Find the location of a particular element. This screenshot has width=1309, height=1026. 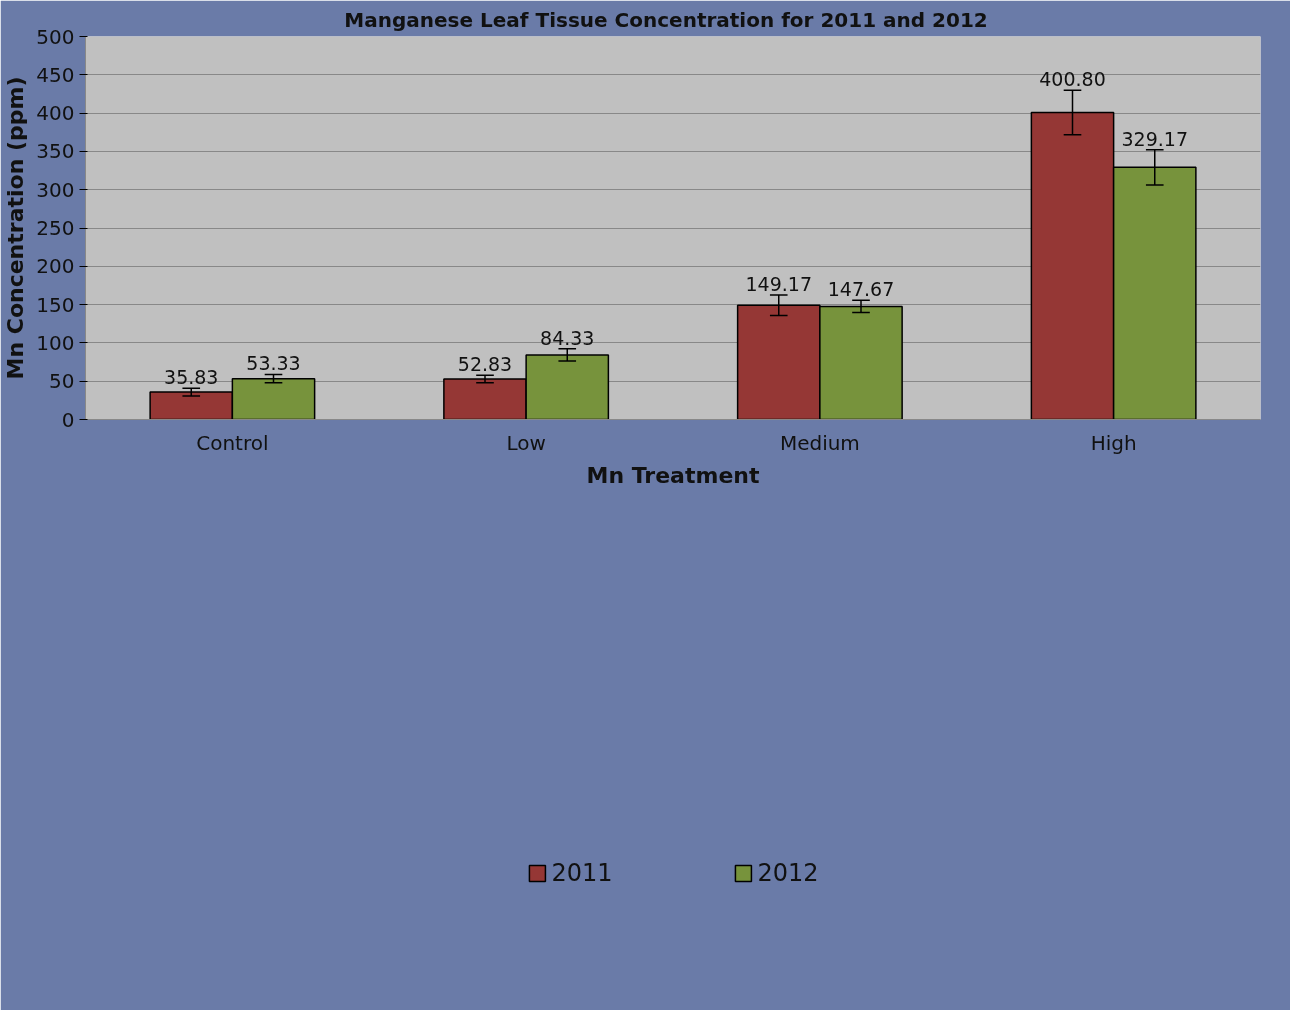

y-tick-label: 400 is located at coordinates (55, 113).